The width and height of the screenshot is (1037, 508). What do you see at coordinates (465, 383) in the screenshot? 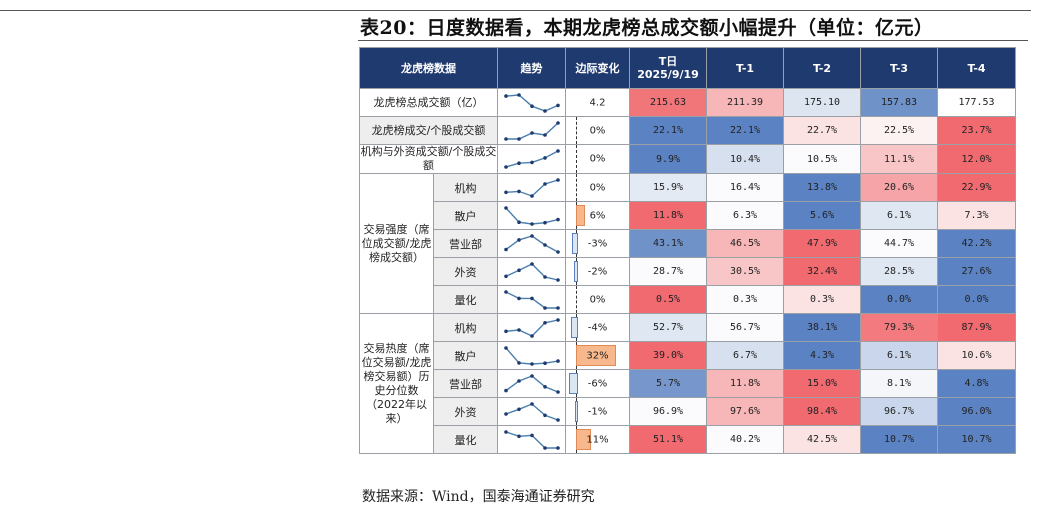
I see `row-sublabel: 营业部` at bounding box center [465, 383].